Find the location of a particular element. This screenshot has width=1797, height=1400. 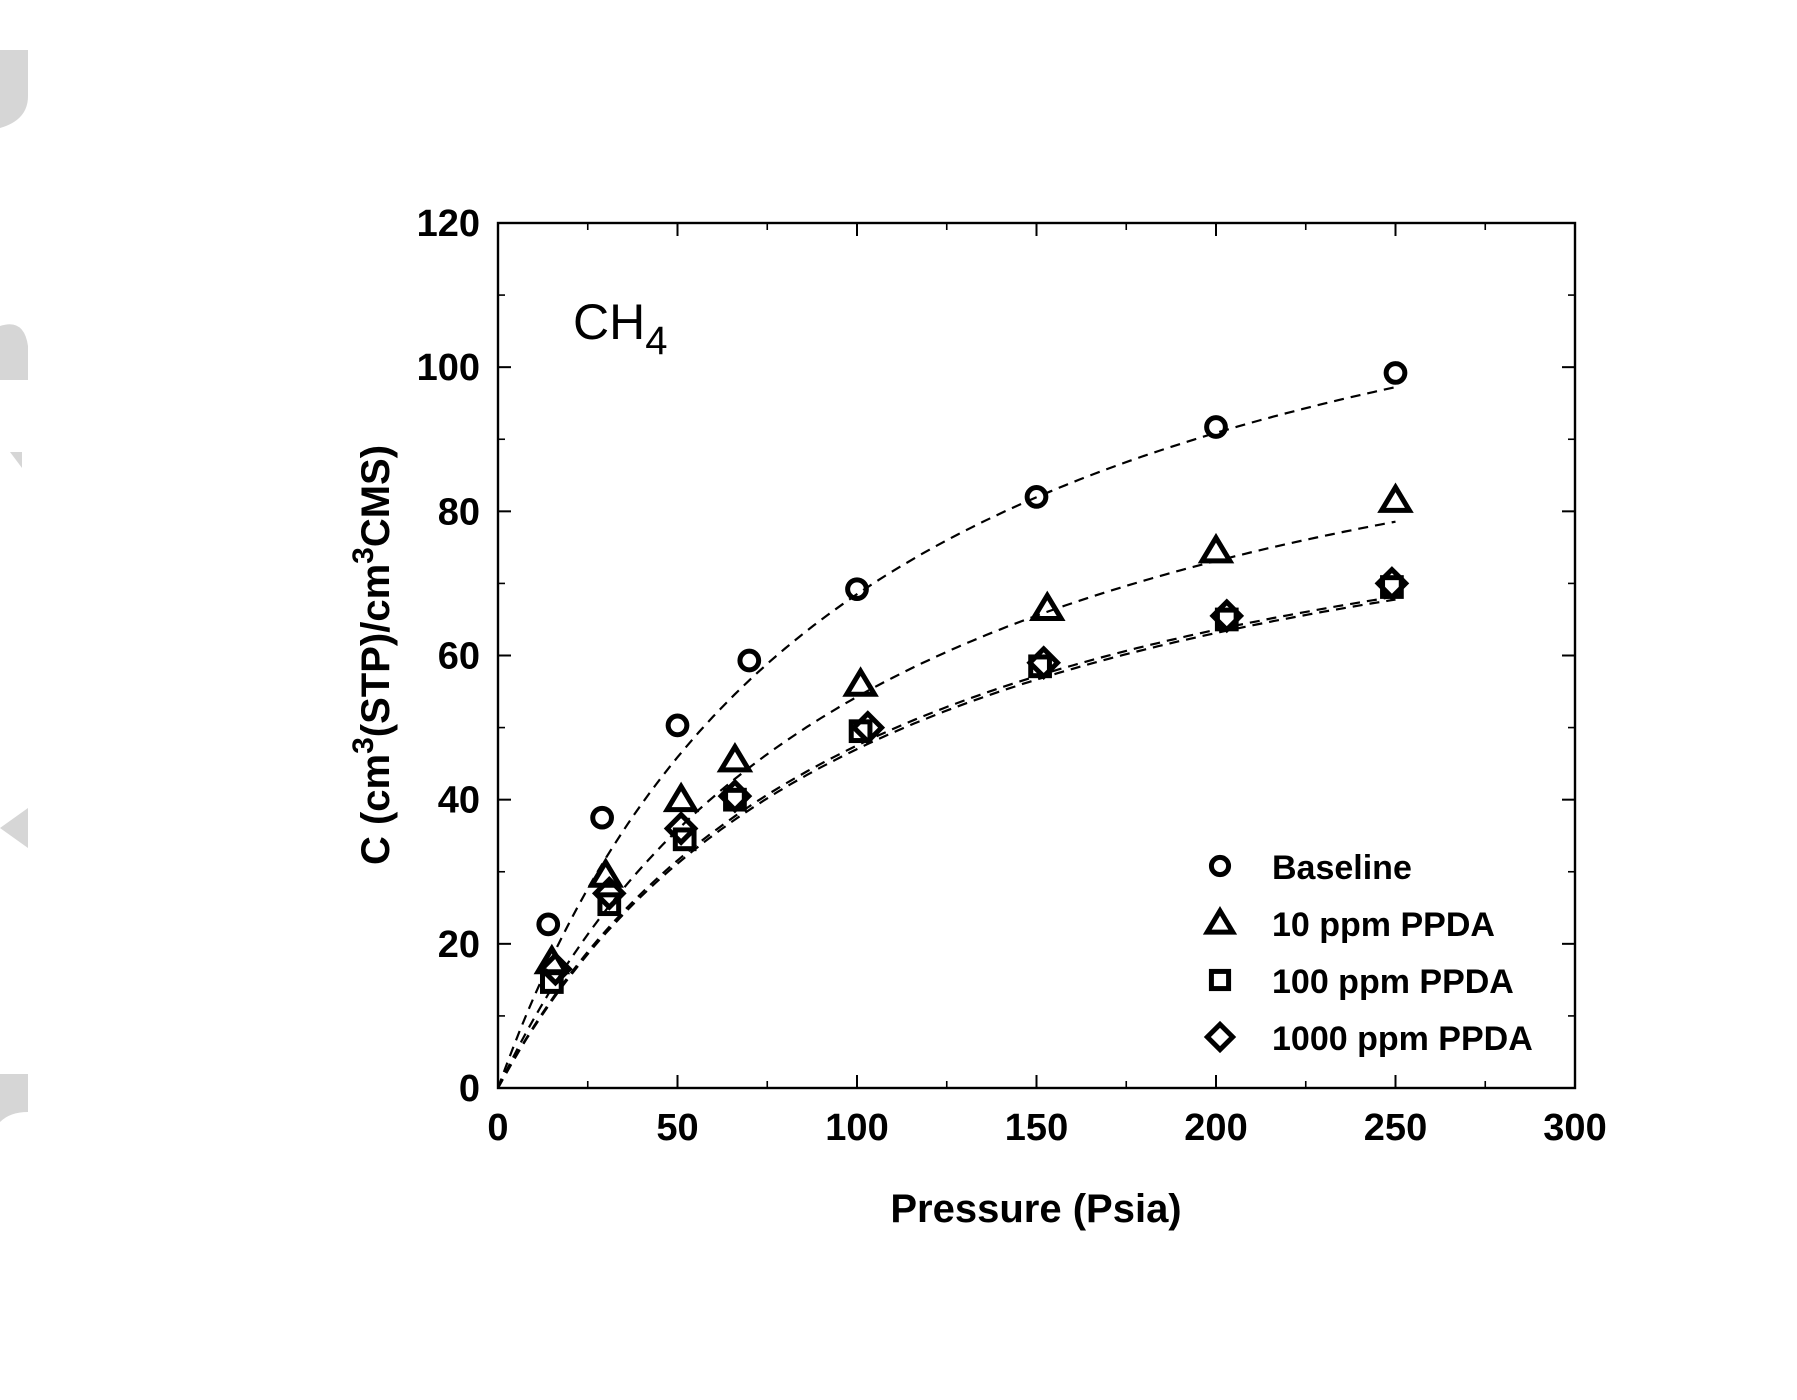

legend-label: 10 ppm PPDA is located at coordinates (1383, 925).